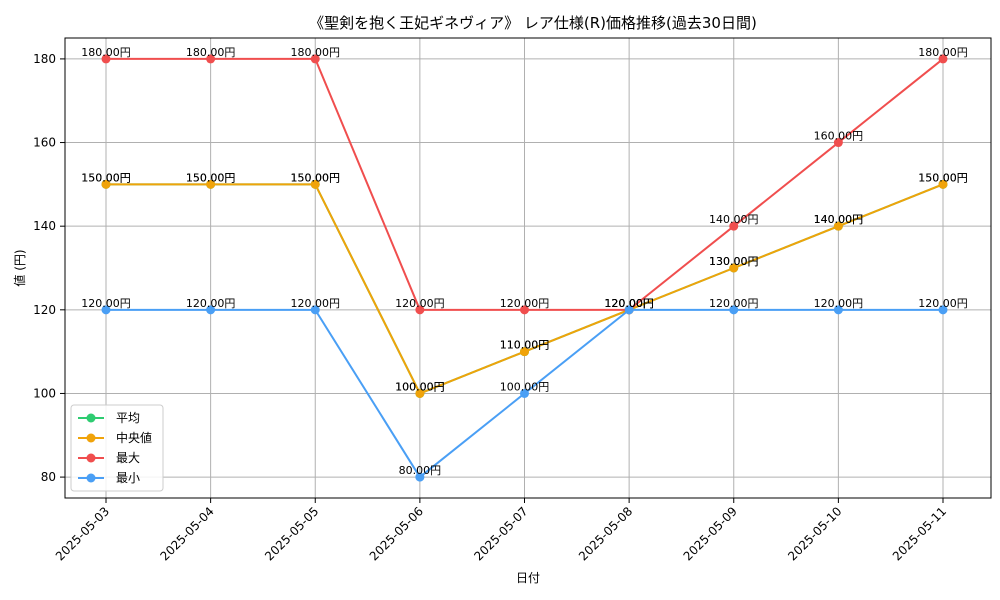  What do you see at coordinates (734, 261) in the screenshot?
I see `data-label: 130.00円` at bounding box center [734, 261].